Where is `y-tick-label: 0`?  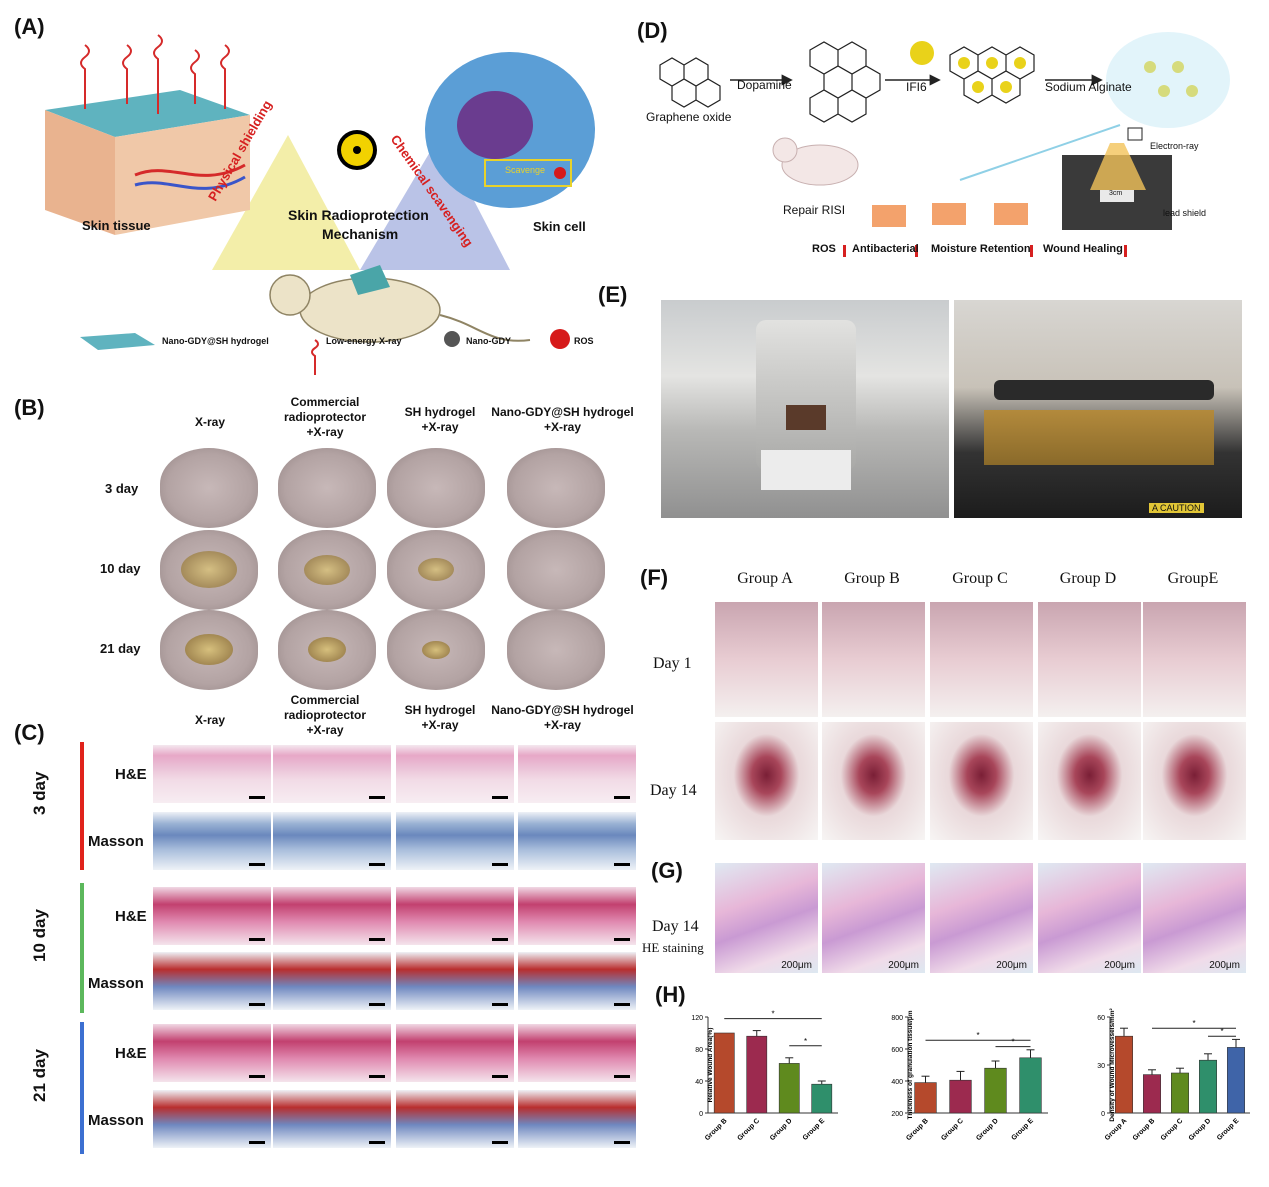
y-tick-label: 0 is located at coordinates (701, 1114).